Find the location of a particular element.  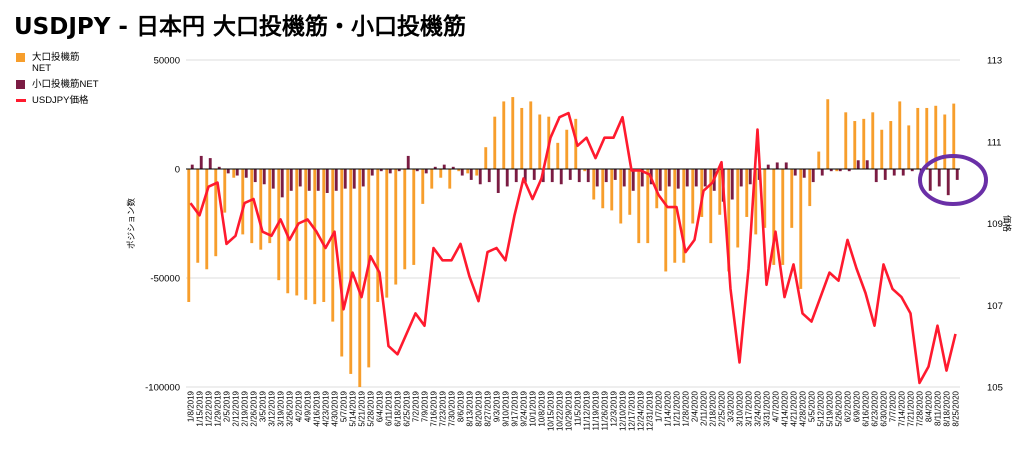

chart-title: USDJPY - 日本円 大口投機筋・小口投機筋 is located at coordinates (240, 27).